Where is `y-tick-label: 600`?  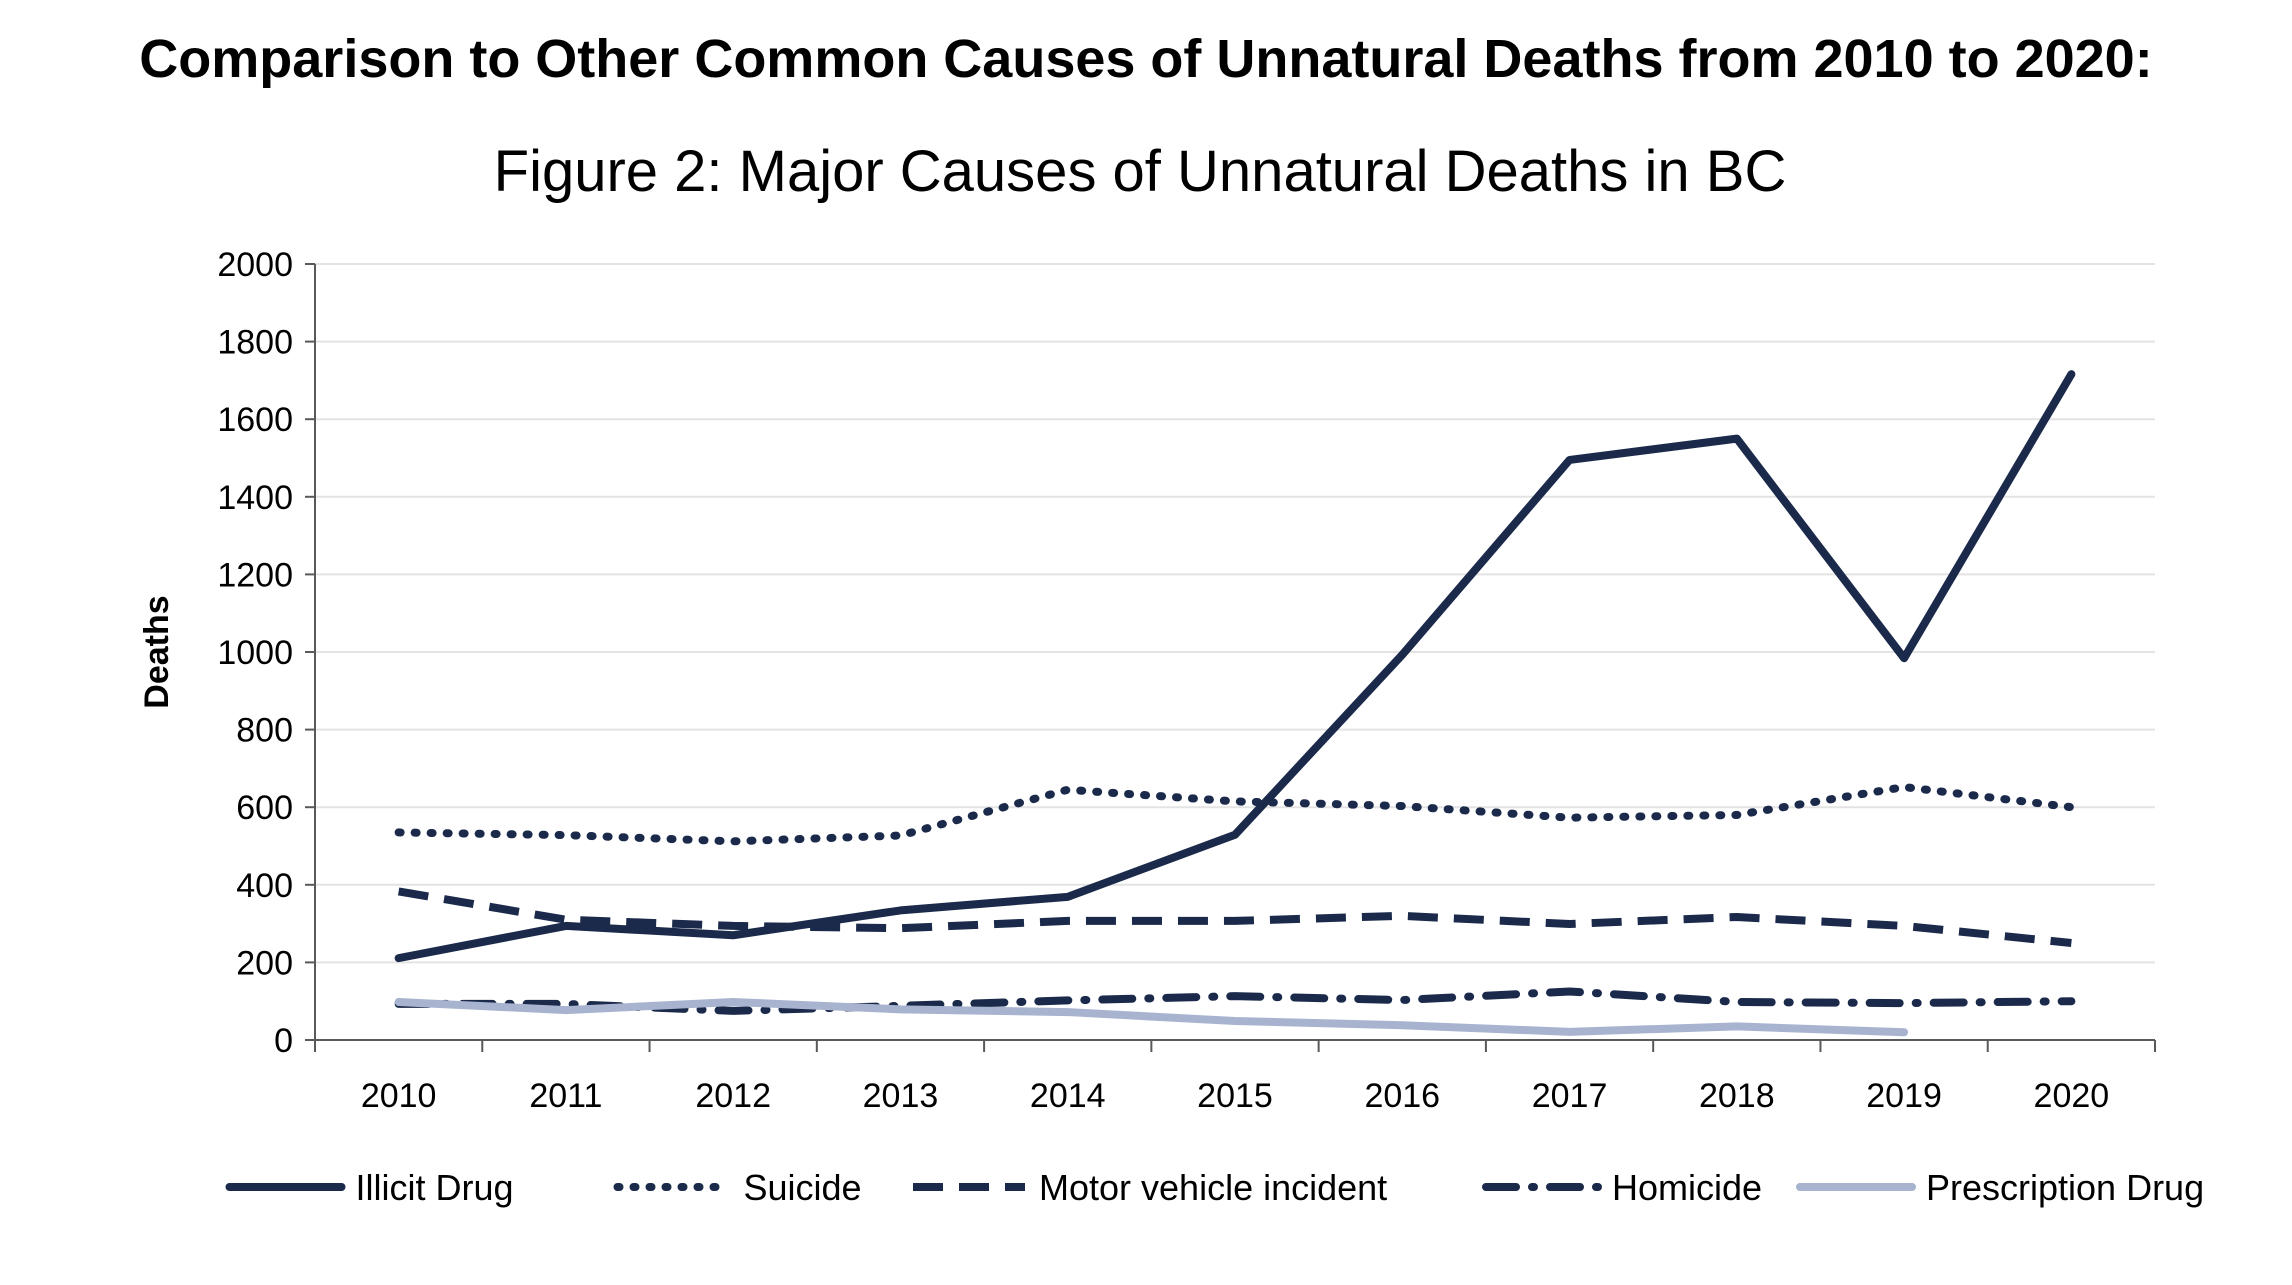 y-tick-label: 600 is located at coordinates (264, 808).